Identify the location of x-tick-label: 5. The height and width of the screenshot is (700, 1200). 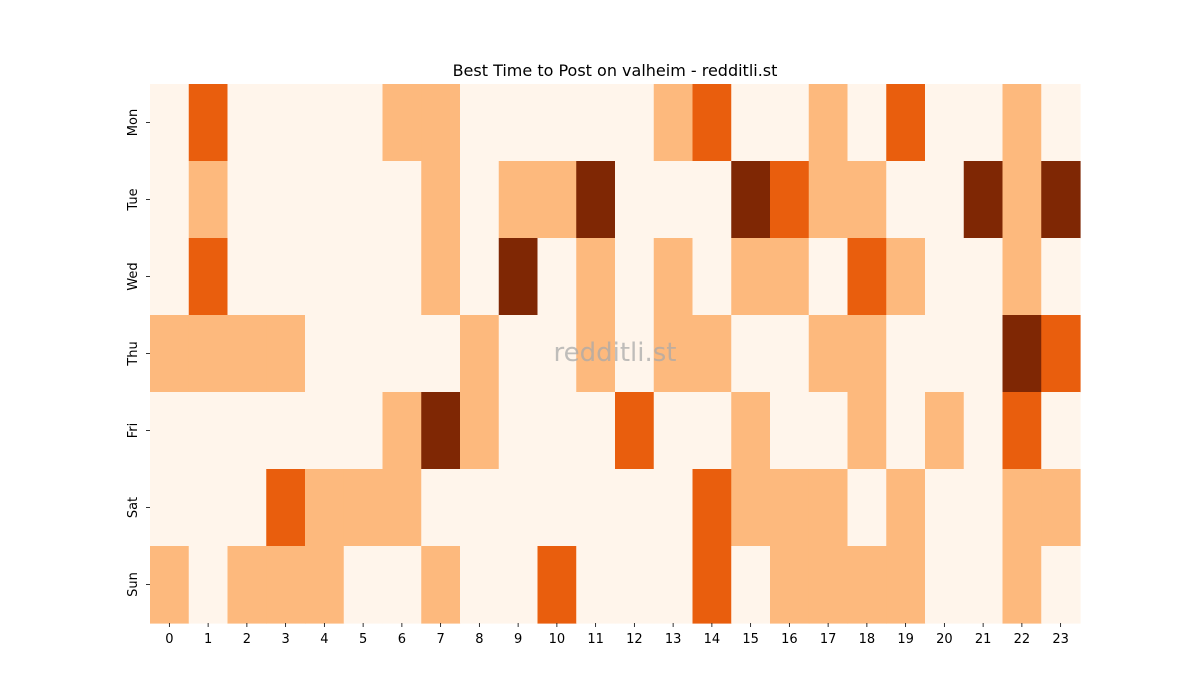
(363, 639).